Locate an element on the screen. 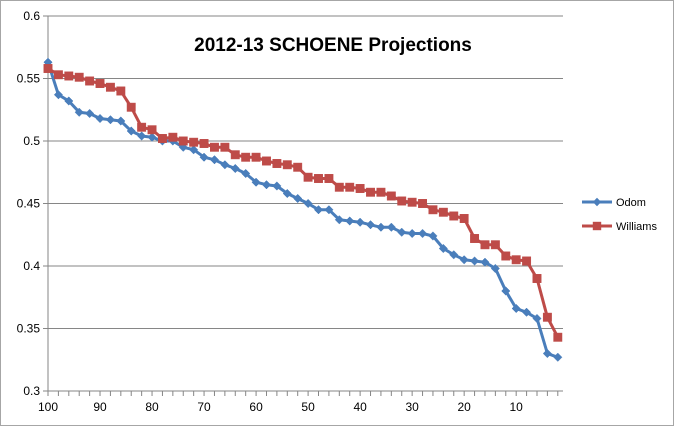 The height and width of the screenshot is (426, 674). x-tick-label: 70 is located at coordinates (204, 407).